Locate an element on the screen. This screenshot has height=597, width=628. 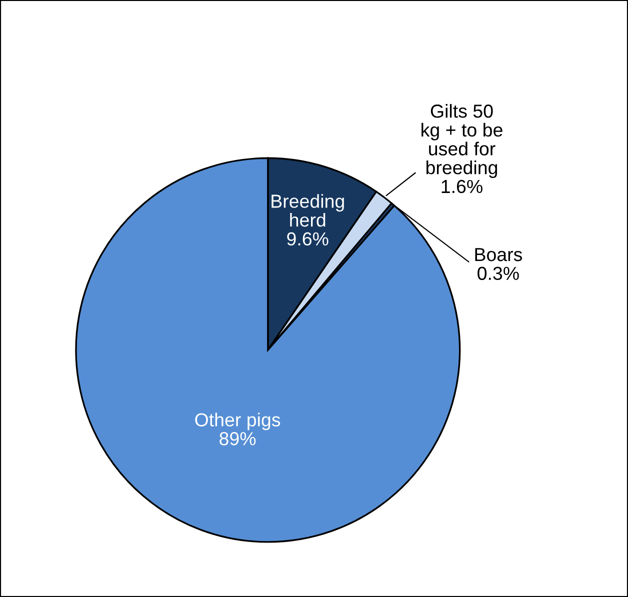
data-label: 9.6% is located at coordinates (307, 239).